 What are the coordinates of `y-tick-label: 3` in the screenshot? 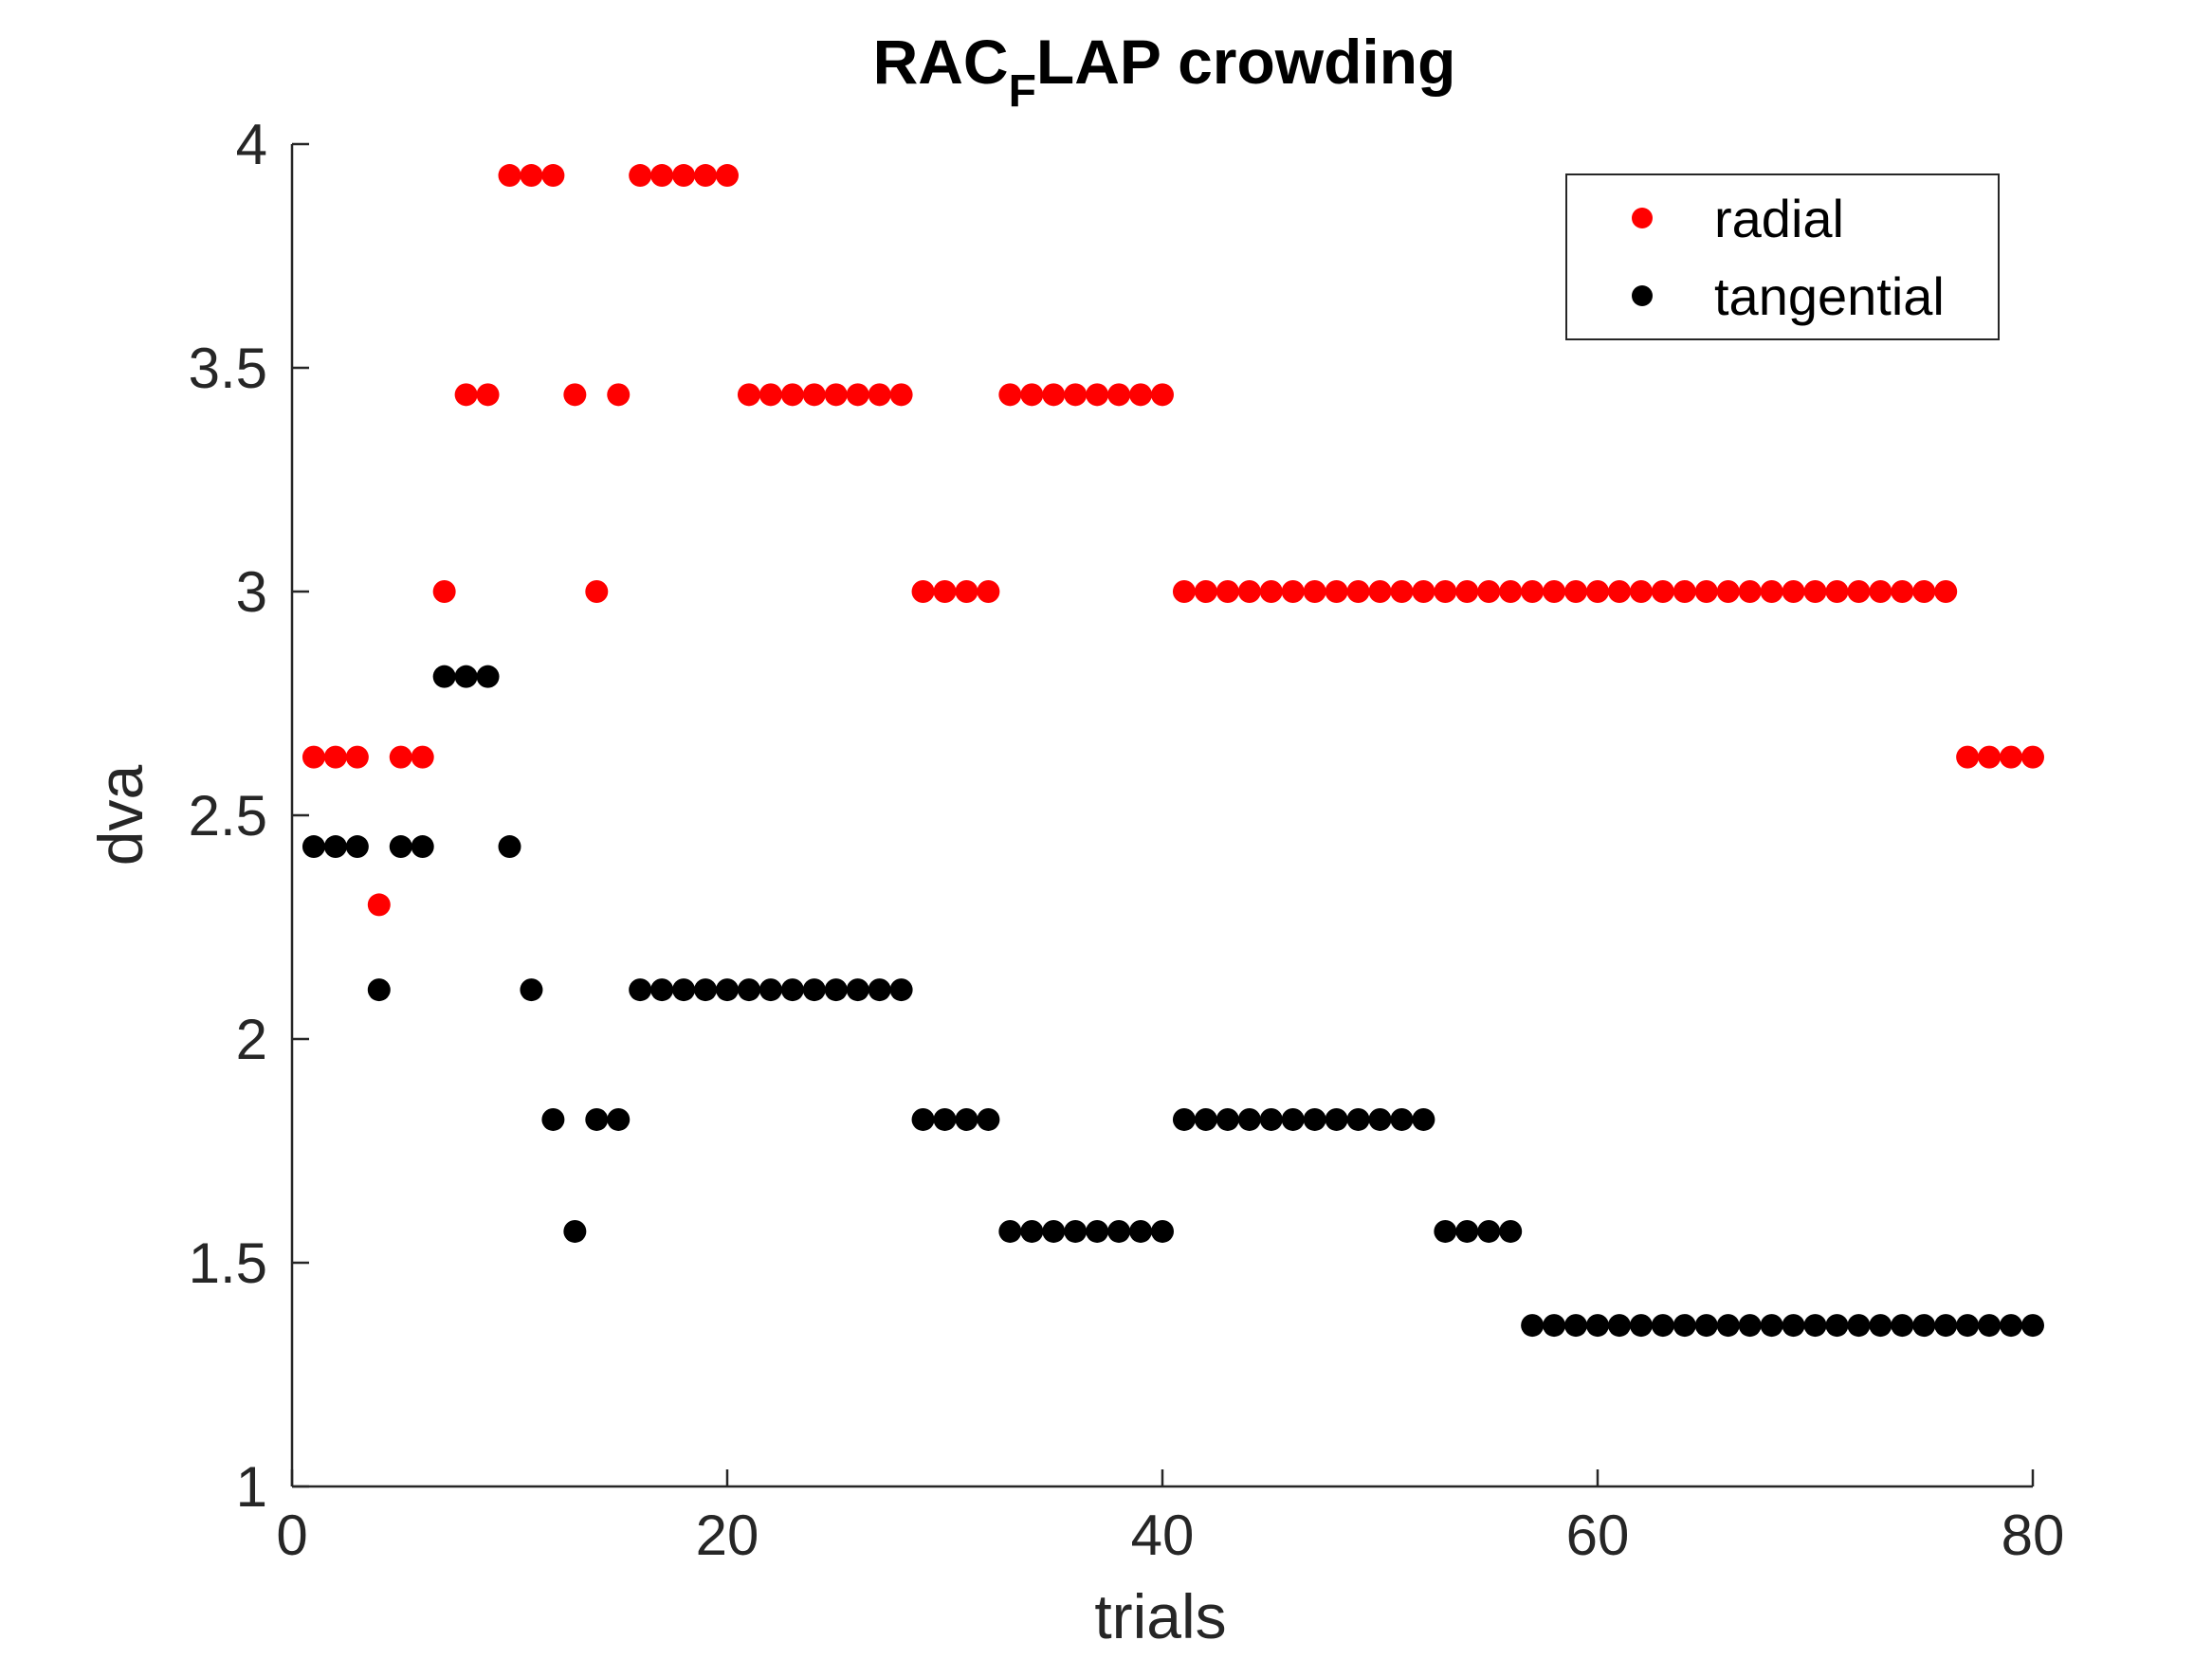 It's located at (251, 592).